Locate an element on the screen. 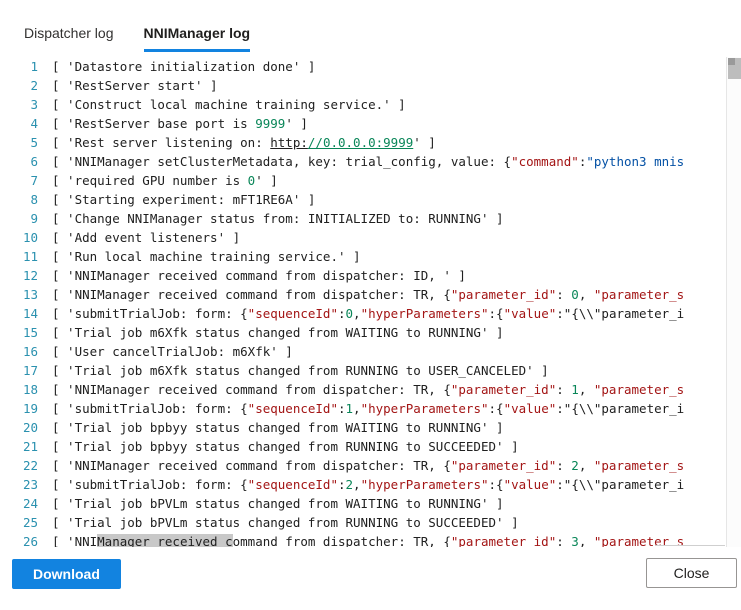  line-number: 14 is located at coordinates (30, 313).